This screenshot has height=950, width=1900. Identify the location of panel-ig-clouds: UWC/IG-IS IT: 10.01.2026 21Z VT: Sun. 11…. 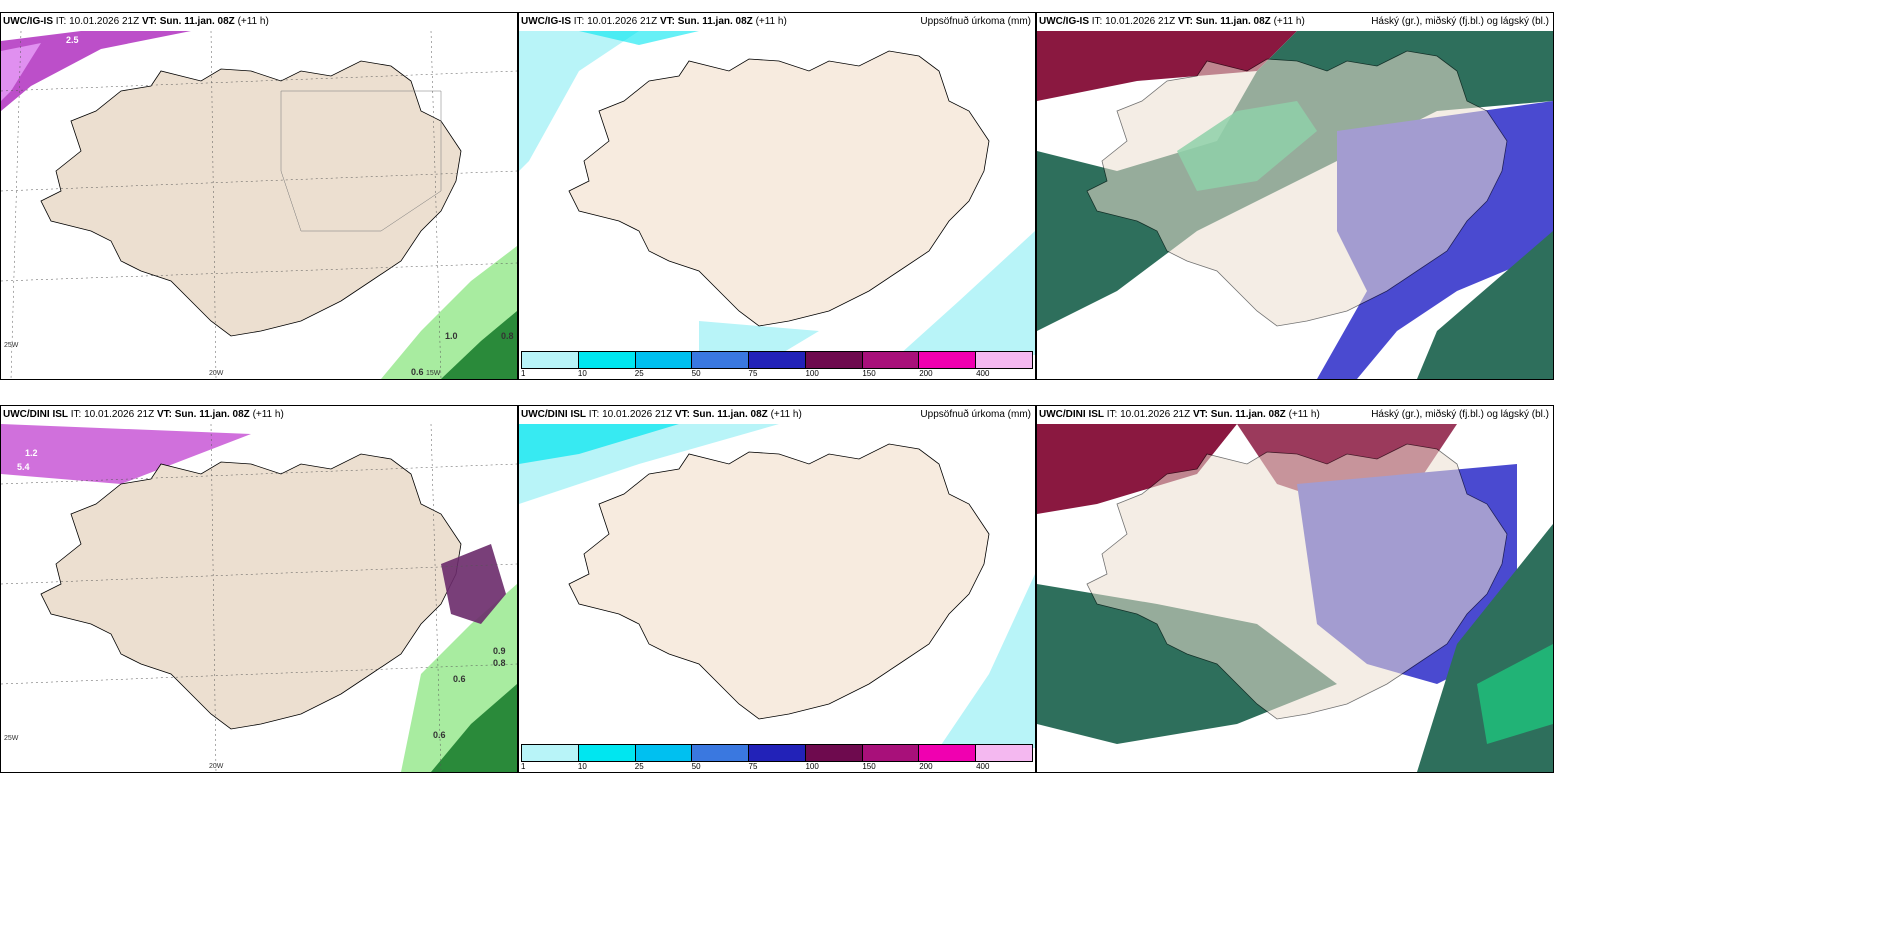
(1295, 196).